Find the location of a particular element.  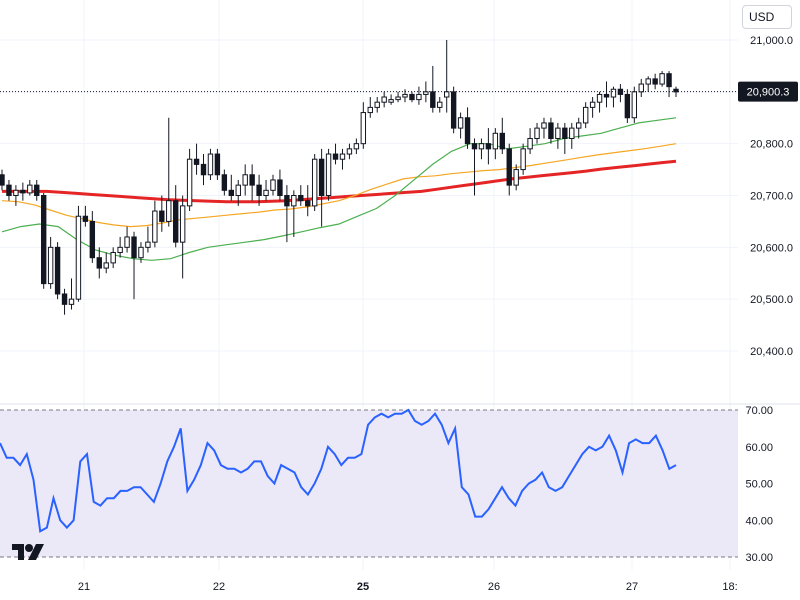

price-axis-label: 20,700.0 is located at coordinates (771, 197).